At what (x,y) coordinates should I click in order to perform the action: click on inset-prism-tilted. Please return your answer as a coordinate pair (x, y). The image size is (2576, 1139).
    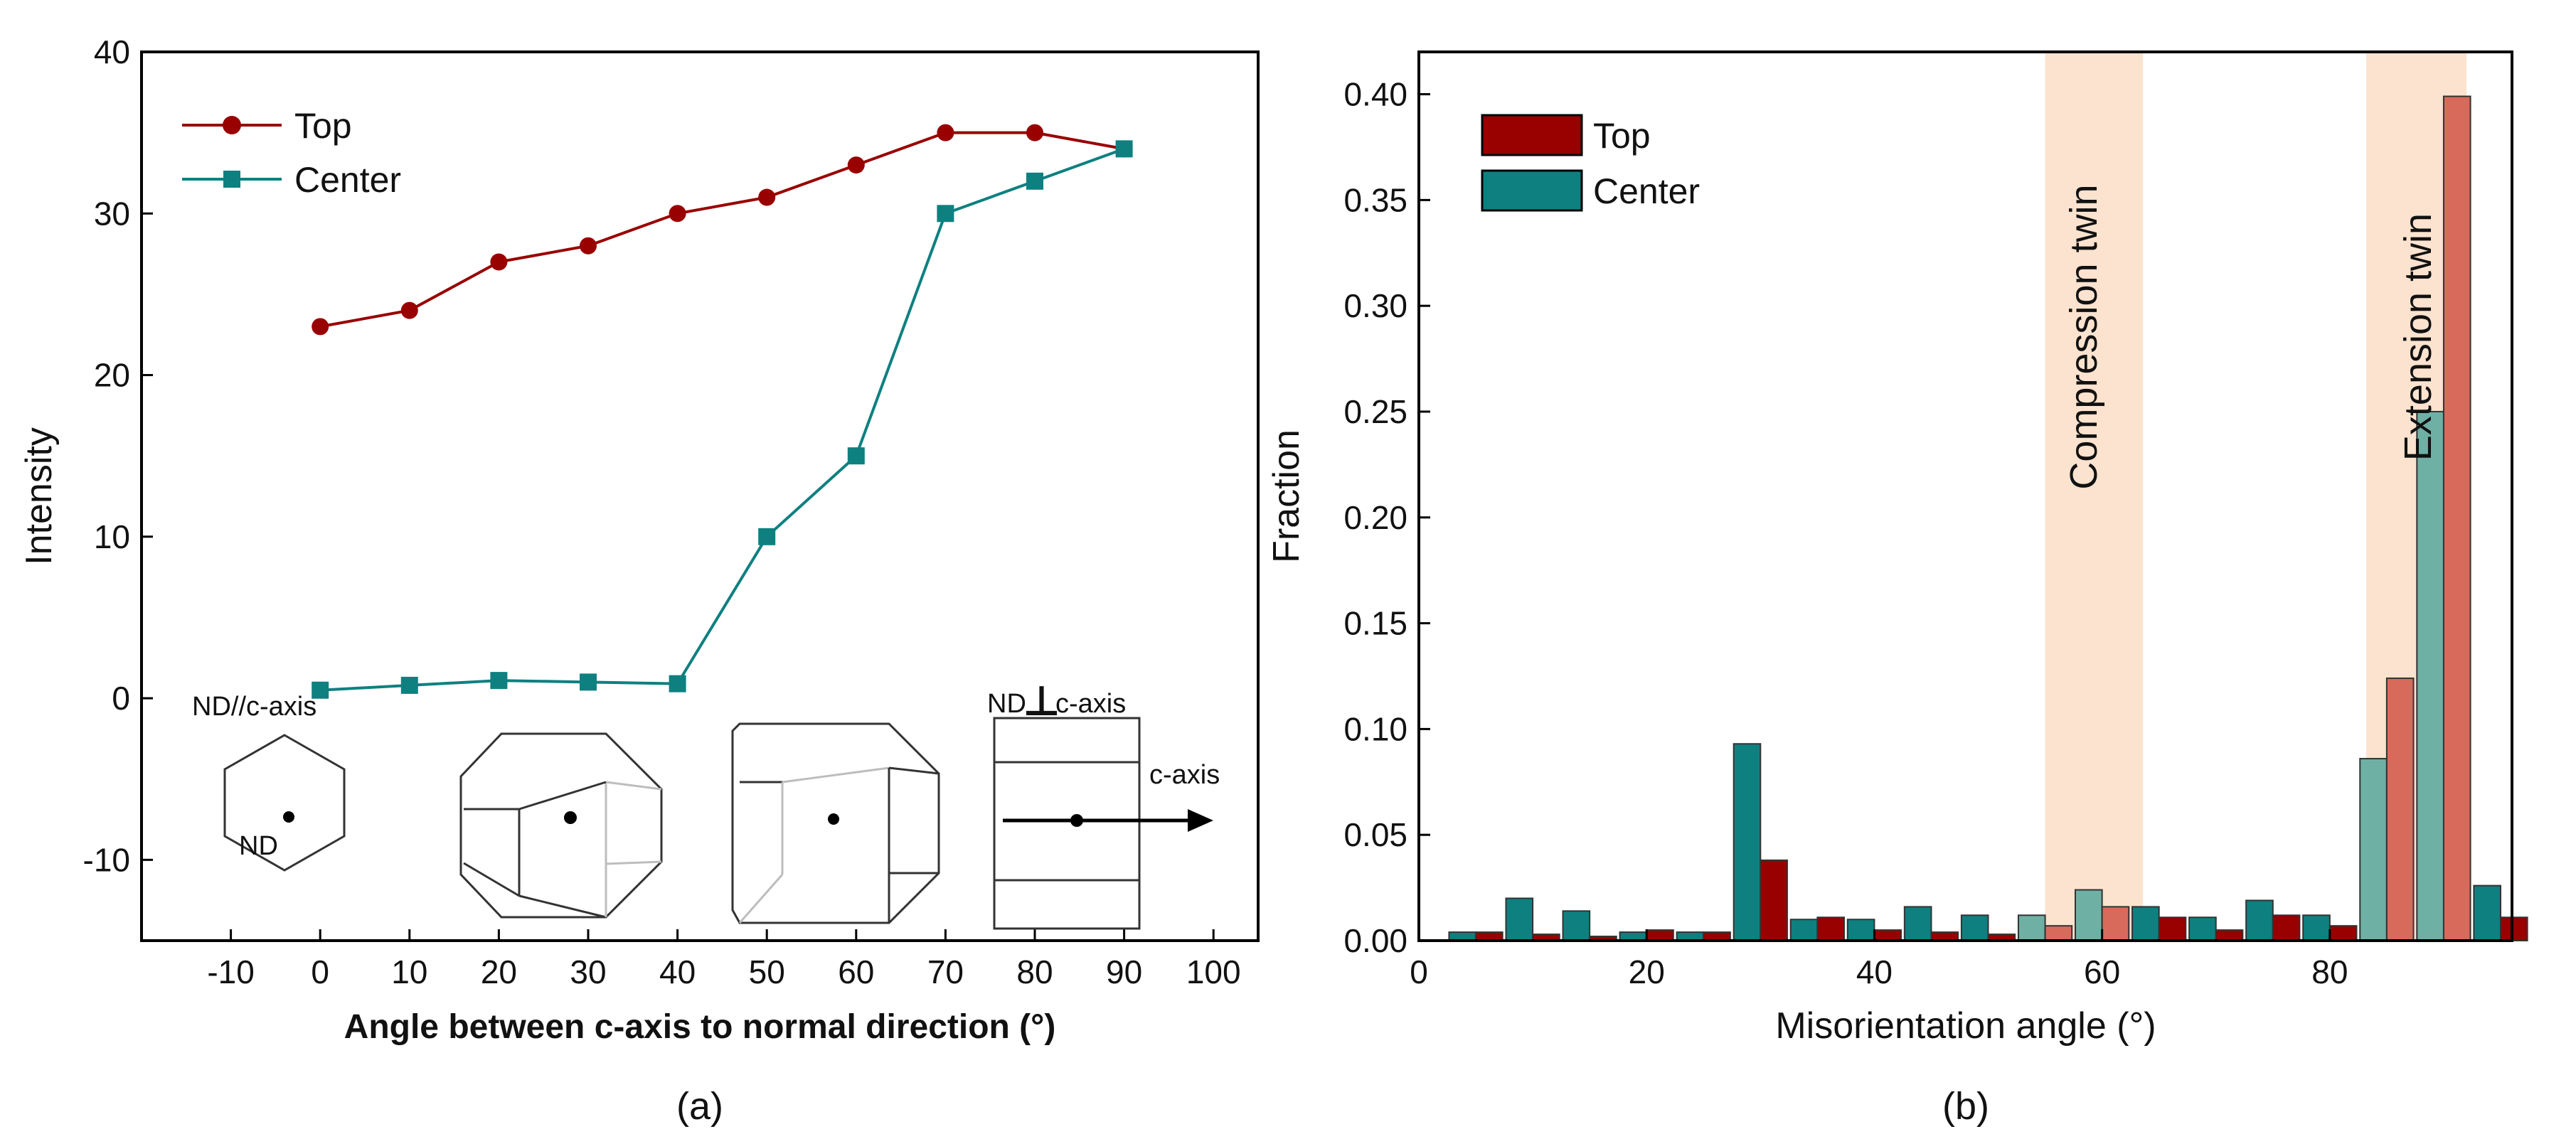
    Looking at the image, I should click on (561, 825).